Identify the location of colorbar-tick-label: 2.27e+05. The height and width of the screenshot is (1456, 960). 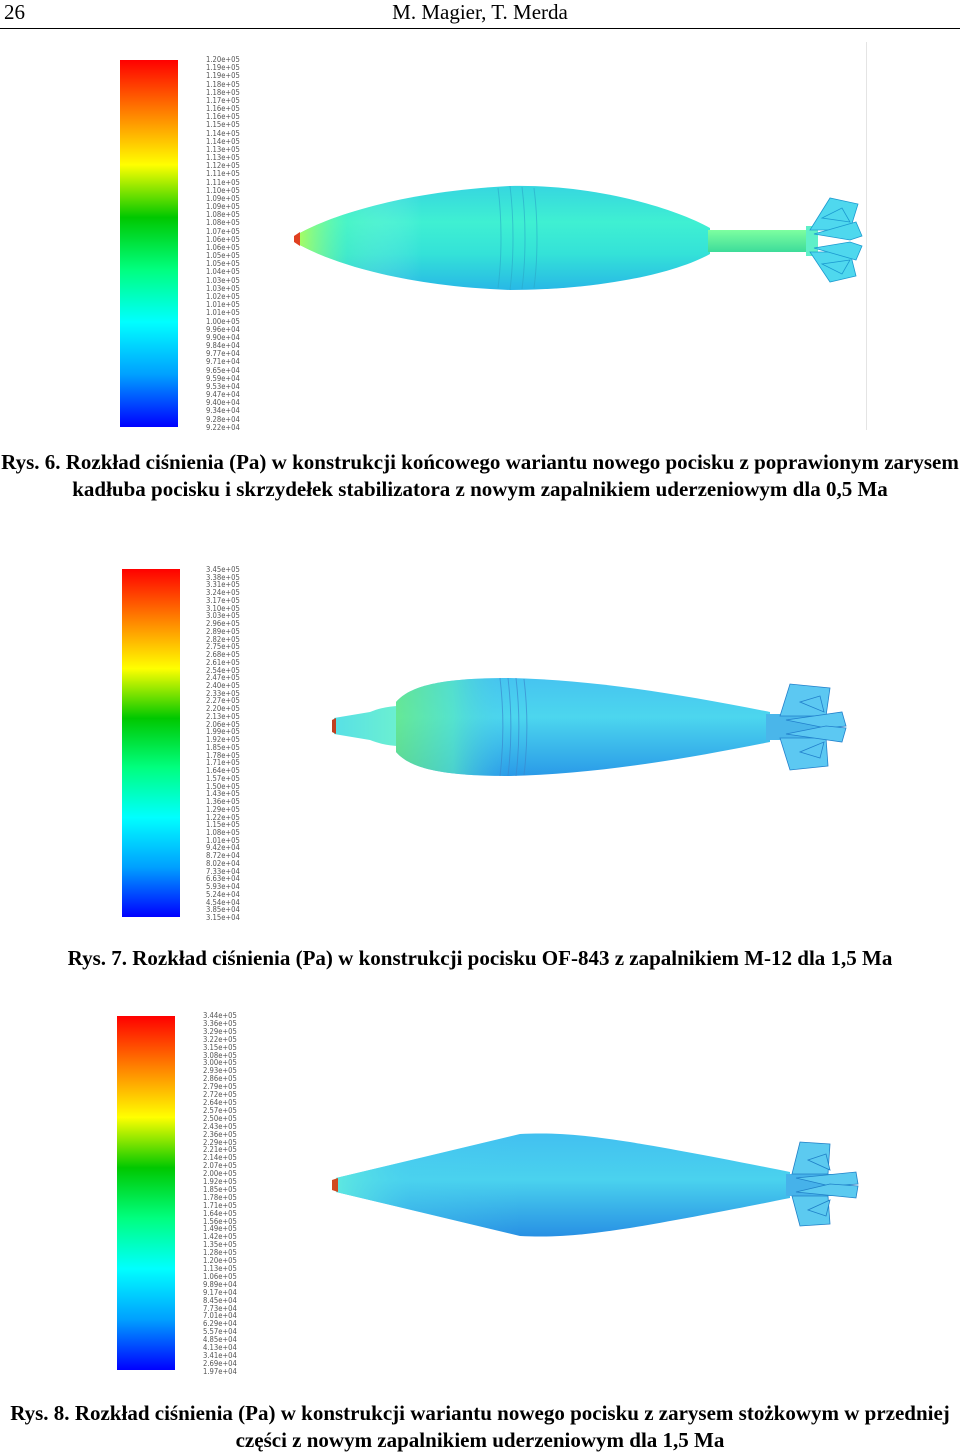
(223, 701).